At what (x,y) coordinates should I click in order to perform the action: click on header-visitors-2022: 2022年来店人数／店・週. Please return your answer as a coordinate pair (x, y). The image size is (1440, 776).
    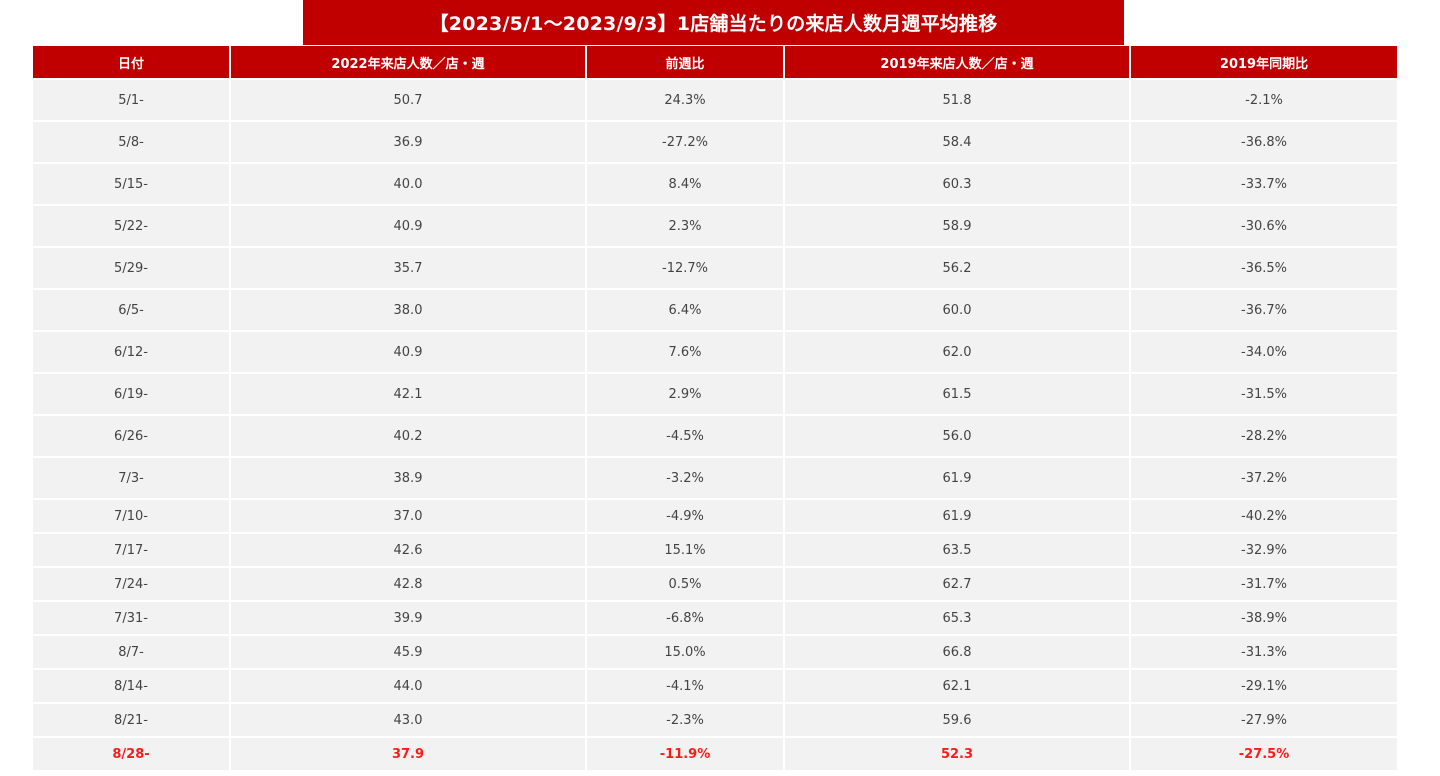
    Looking at the image, I should click on (408, 62).